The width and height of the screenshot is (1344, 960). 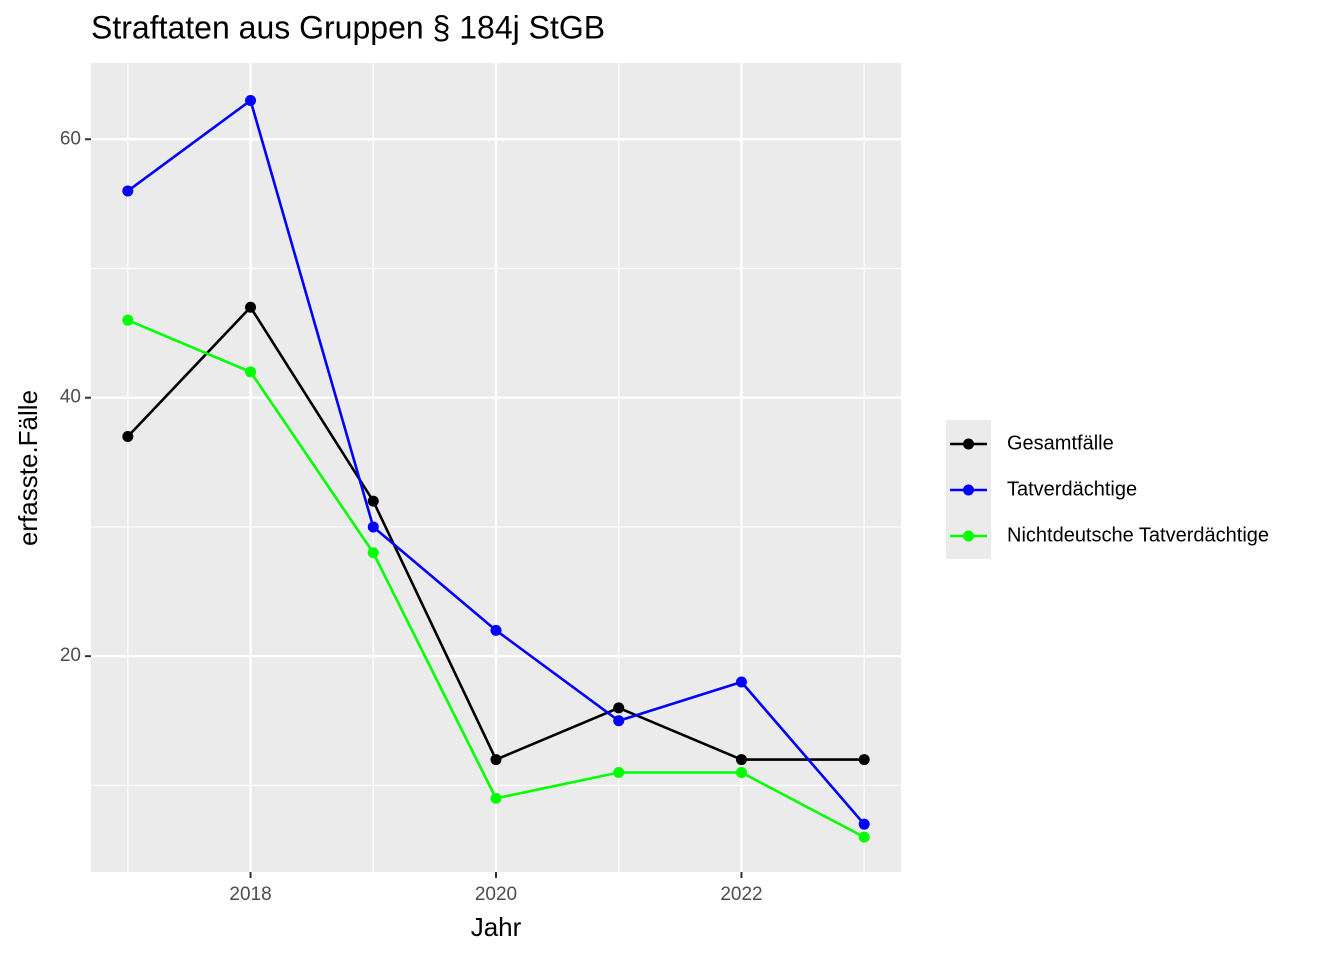 I want to click on y-tick-label: 40, so click(x=70, y=397).